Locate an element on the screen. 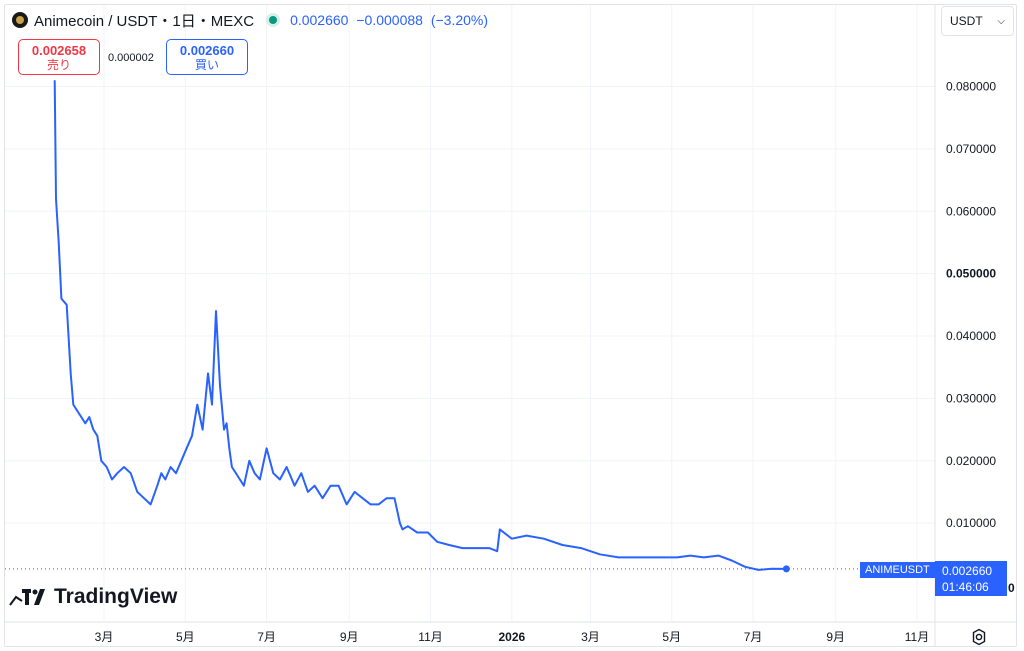 The image size is (1024, 651). buy-price: 0.002660 is located at coordinates (207, 50).